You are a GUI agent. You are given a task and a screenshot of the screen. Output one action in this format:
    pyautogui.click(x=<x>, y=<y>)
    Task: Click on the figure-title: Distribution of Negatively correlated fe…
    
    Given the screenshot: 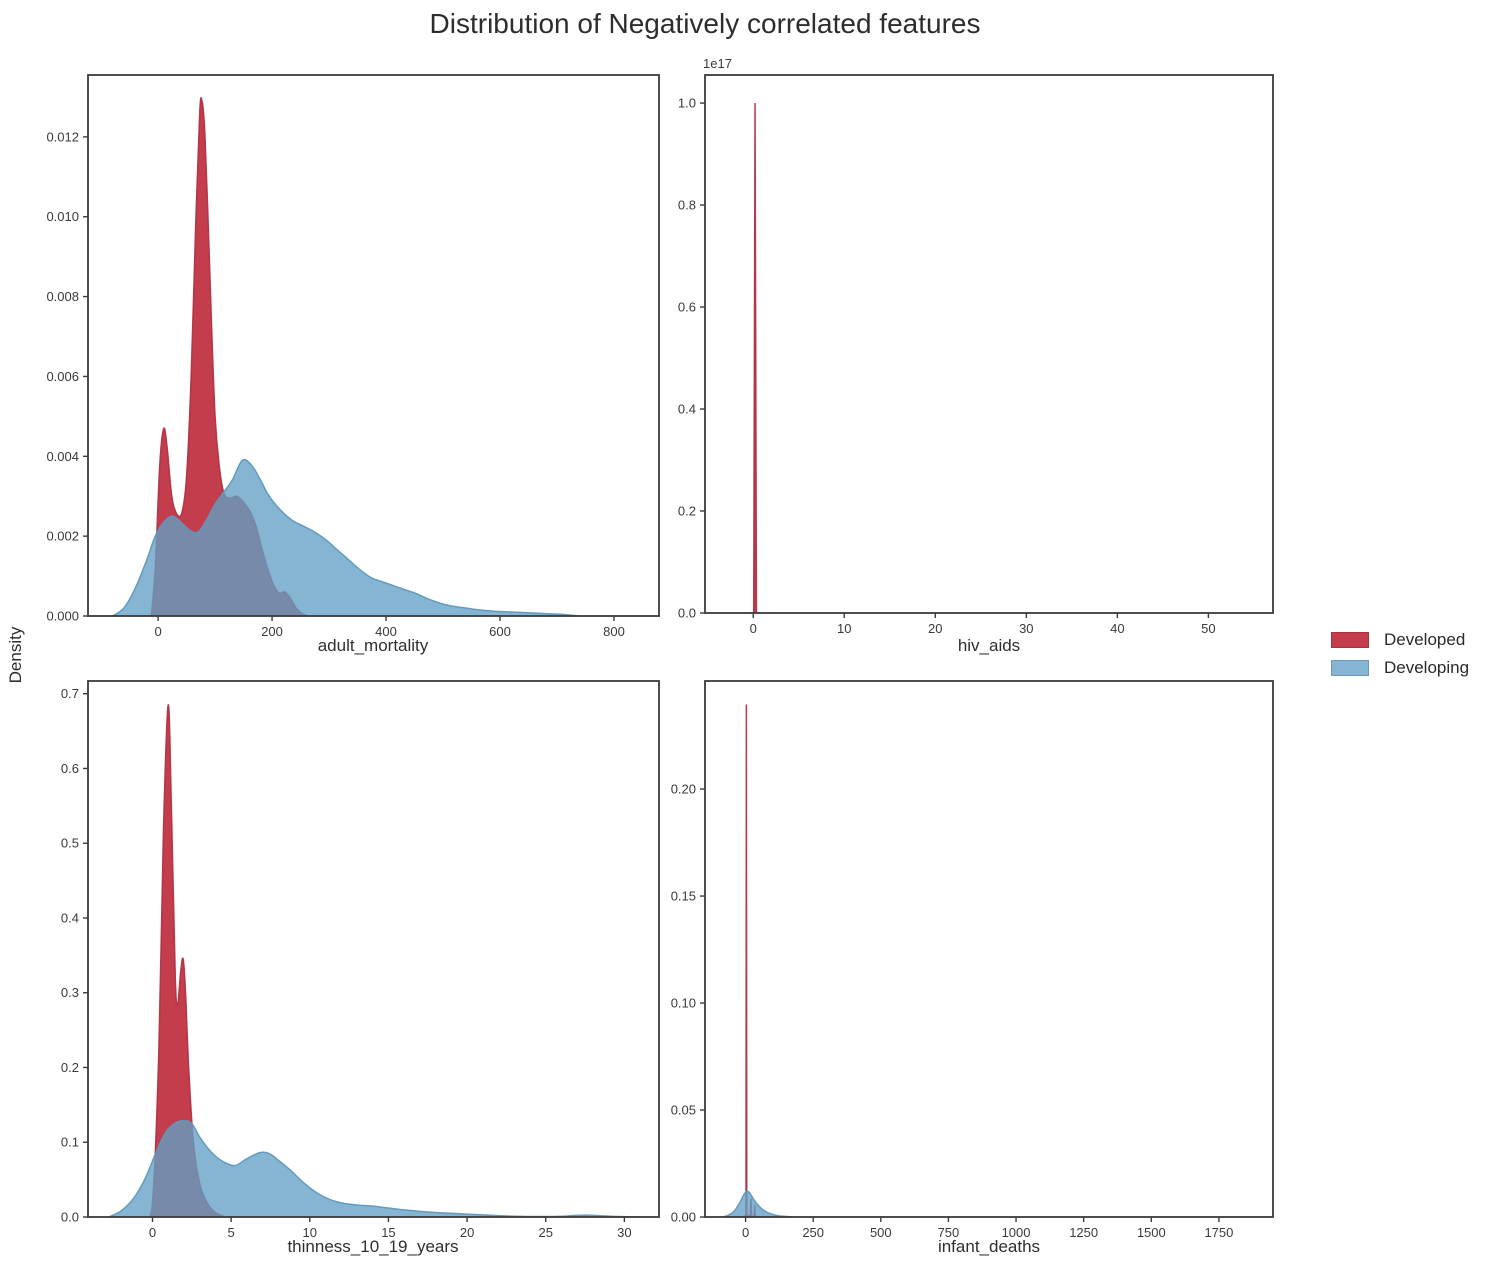 What is the action you would take?
    pyautogui.click(x=705, y=23)
    